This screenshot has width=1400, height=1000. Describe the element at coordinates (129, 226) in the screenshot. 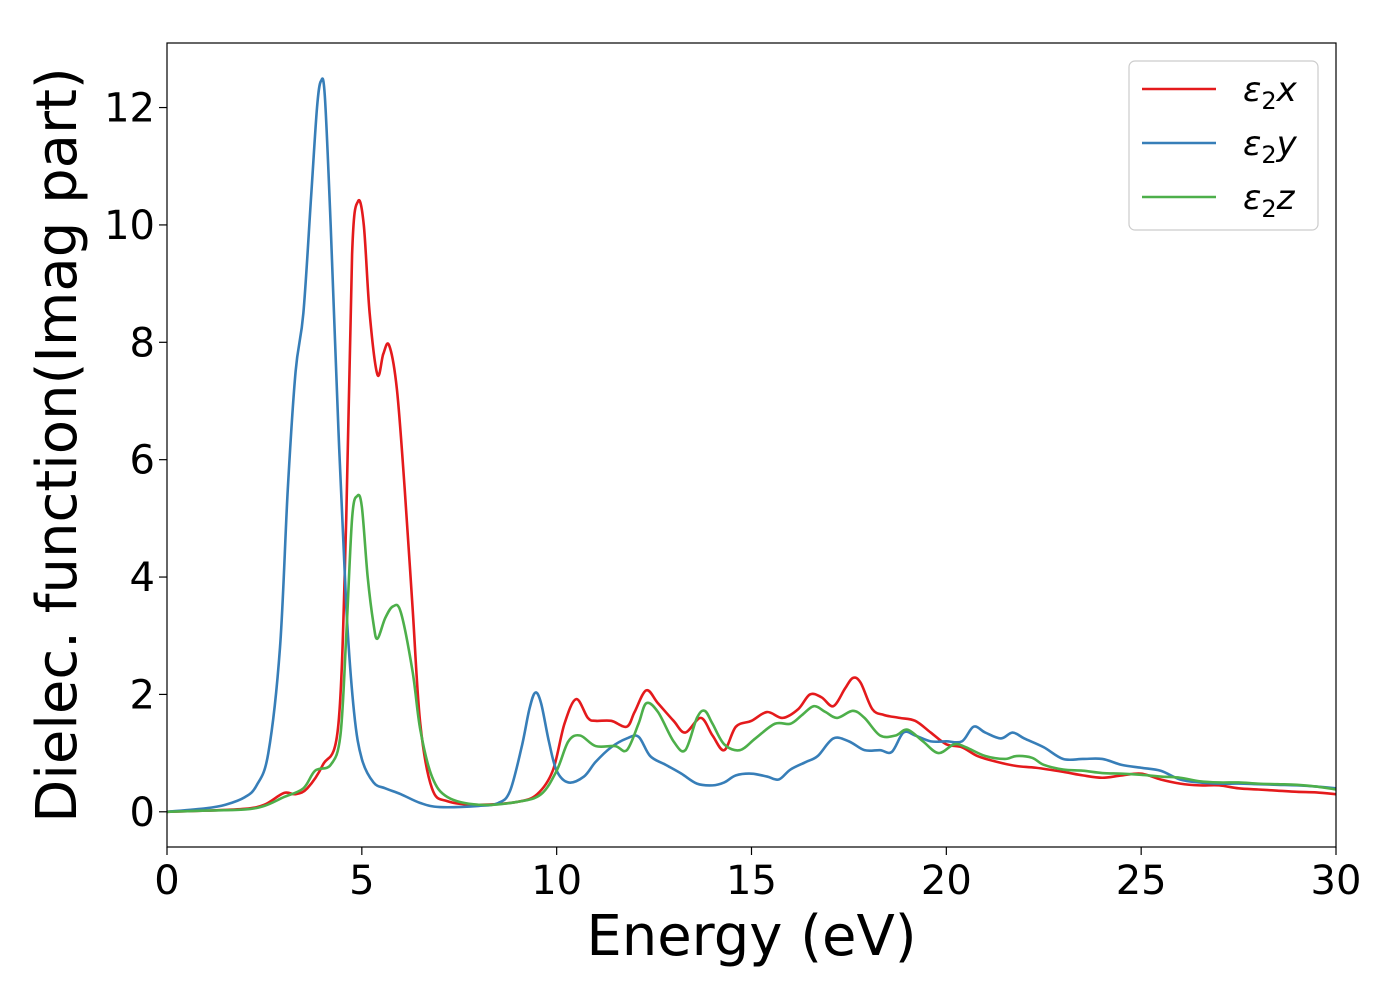

I see `y-tick-label: 10` at that location.